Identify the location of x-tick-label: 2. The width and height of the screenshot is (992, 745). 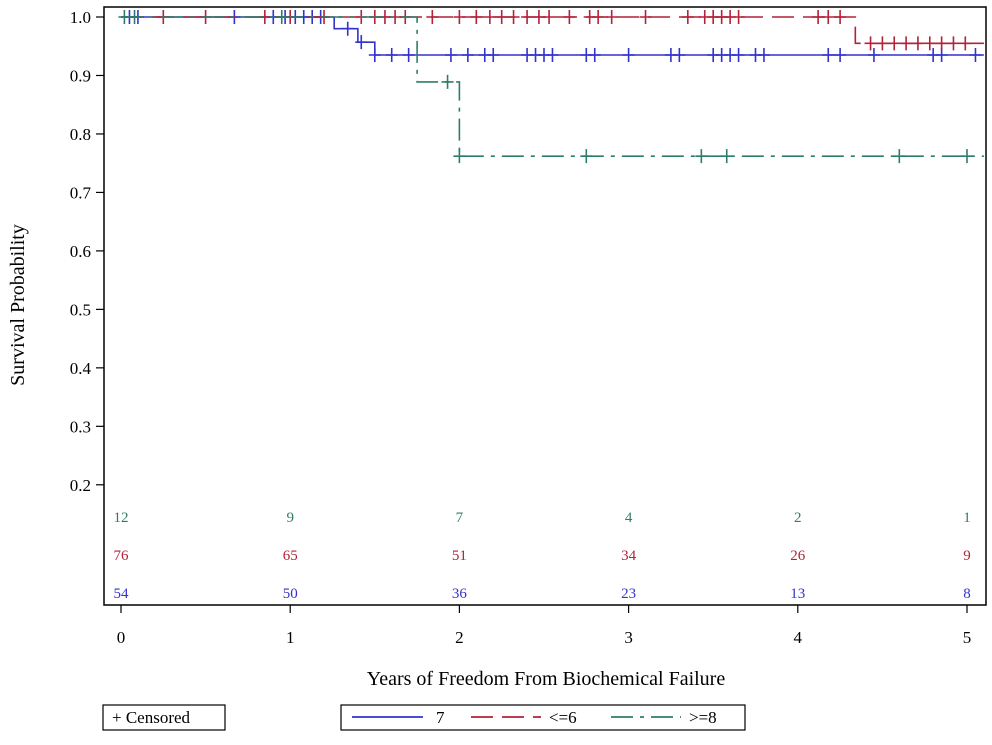
(459, 637).